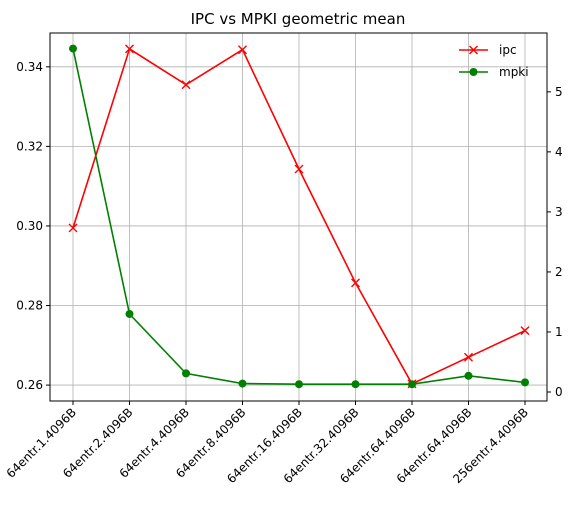 This screenshot has width=579, height=513. I want to click on legend-label-mpki: mpki, so click(514, 72).